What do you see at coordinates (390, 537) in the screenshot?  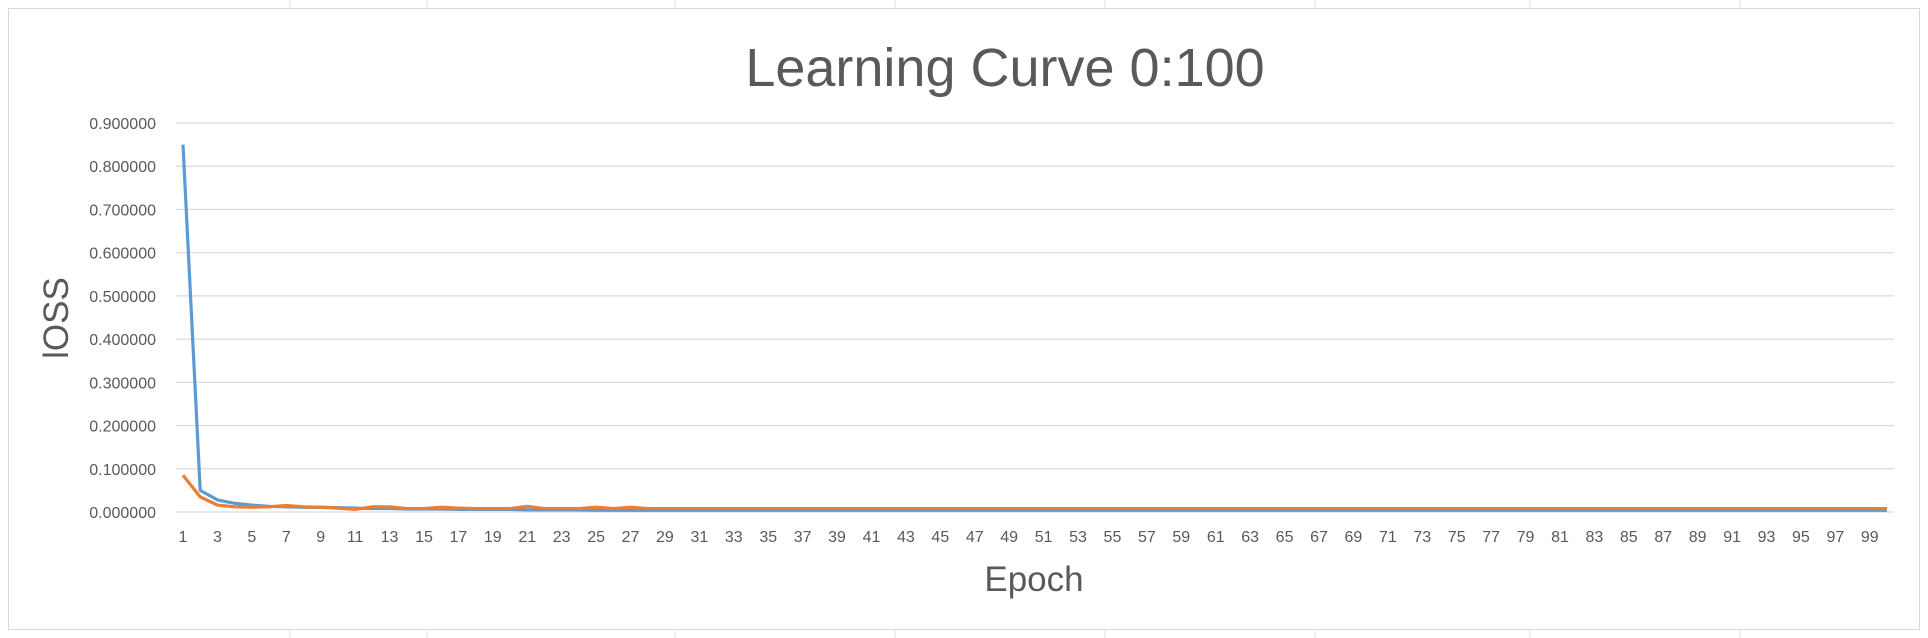 I see `x-tick-label: 13` at bounding box center [390, 537].